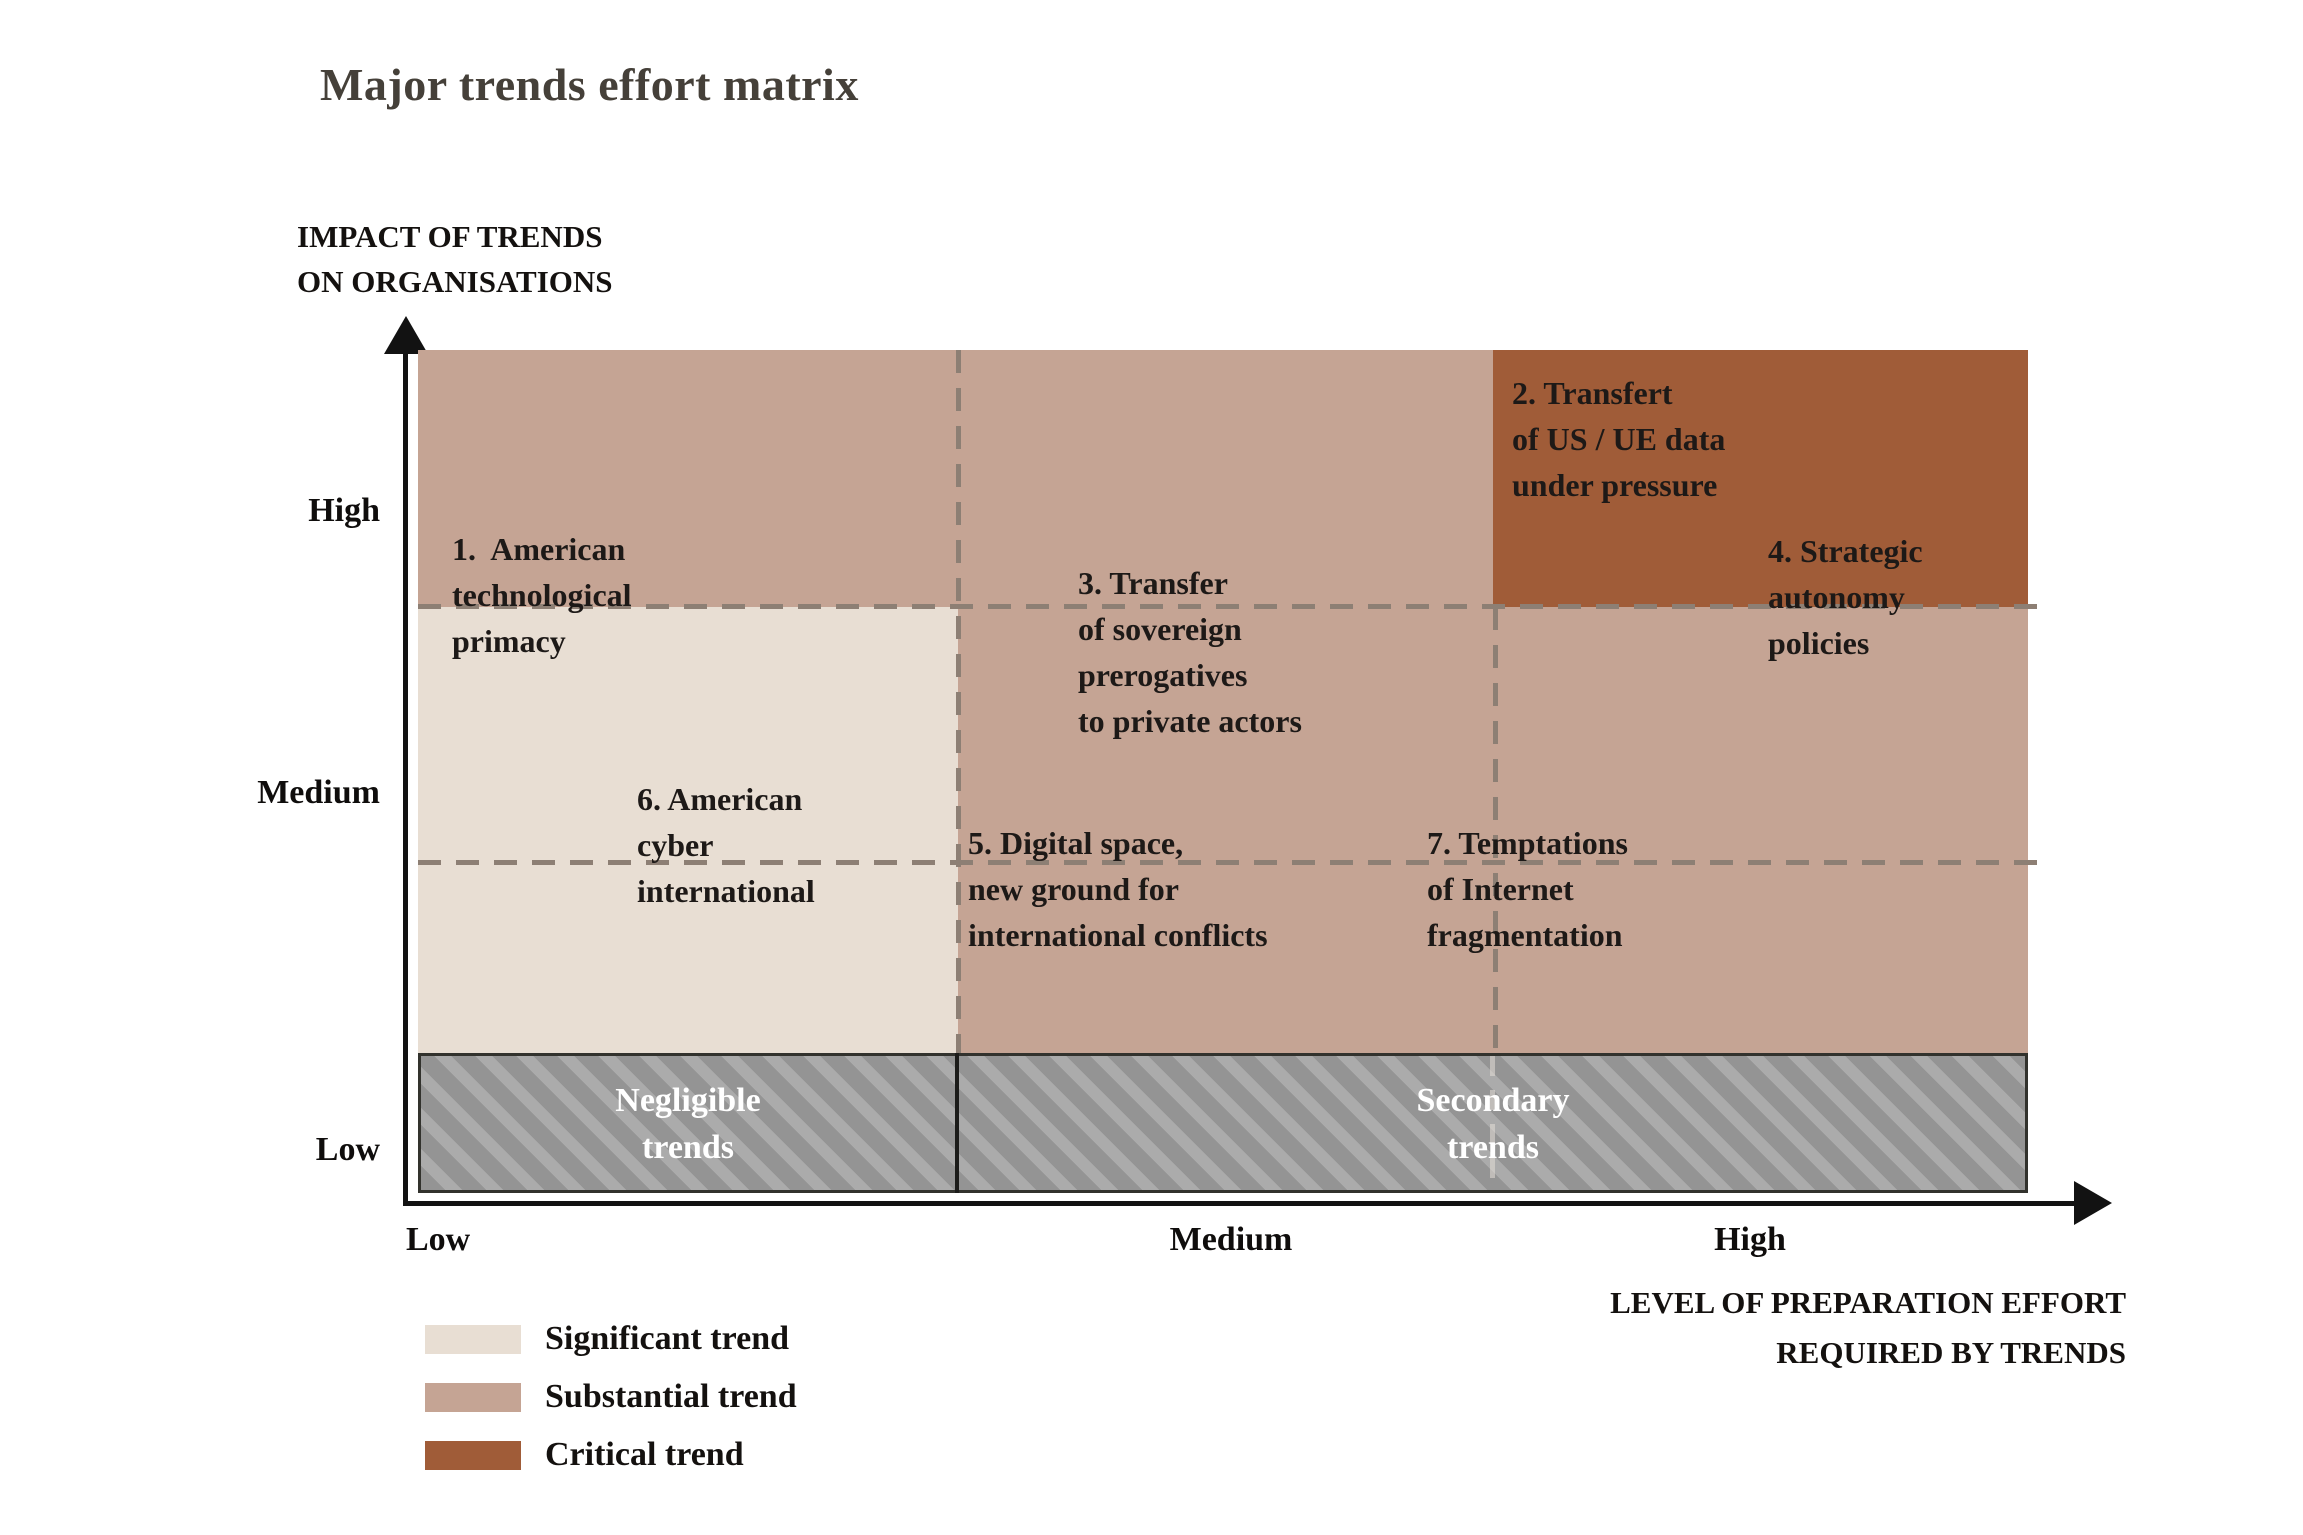  I want to click on legend-swatch-significant, so click(473, 1339).